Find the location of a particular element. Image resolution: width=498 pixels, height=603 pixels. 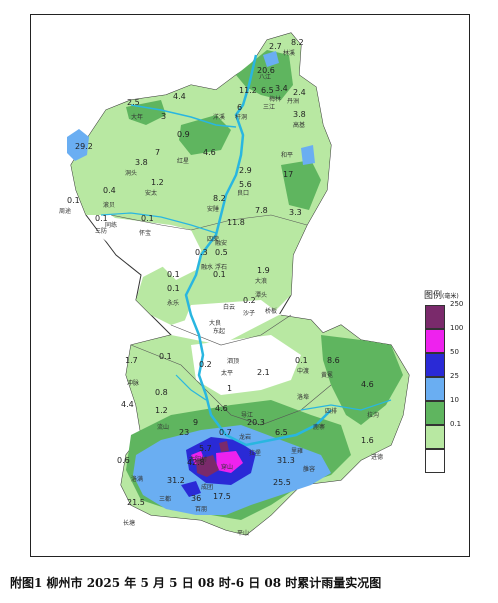

rain-value: 20.3 is located at coordinates (256, 422).